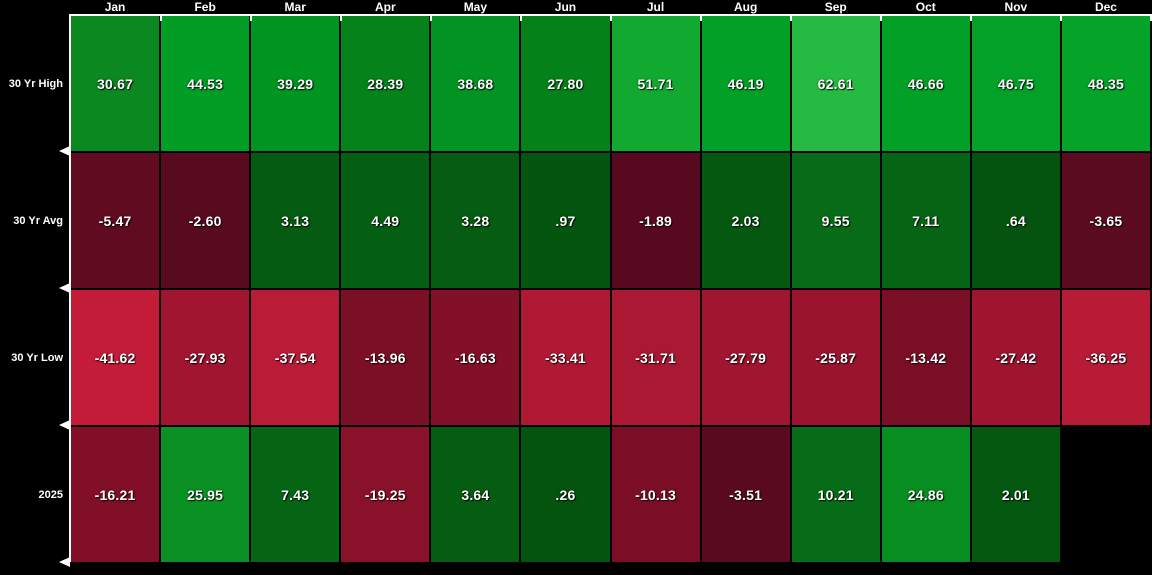 This screenshot has width=1152, height=575. I want to click on column-header-month: Aug, so click(745, 7).